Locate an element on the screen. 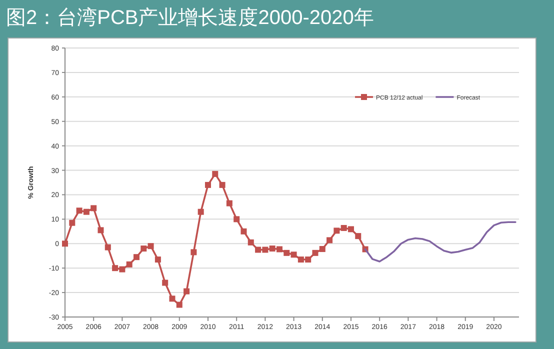  chart-title: 图2：台湾PCB产业增长速度2000-2020年 is located at coordinates (190, 18).